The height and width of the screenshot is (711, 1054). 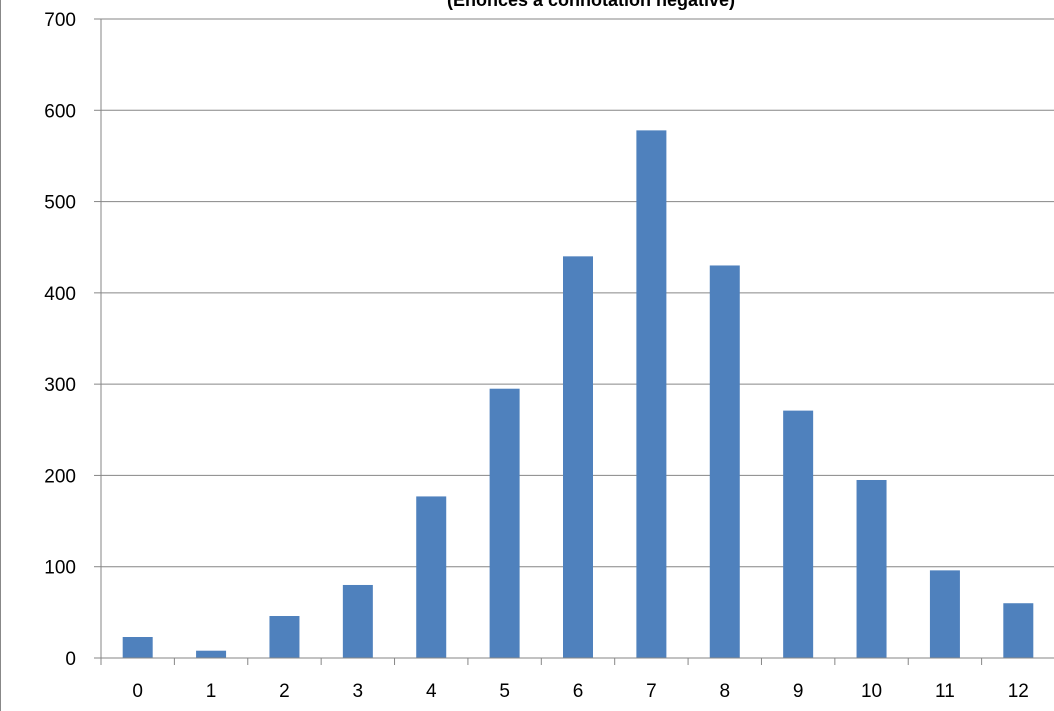 I want to click on y-tick-label-500: 500, so click(x=60, y=203).